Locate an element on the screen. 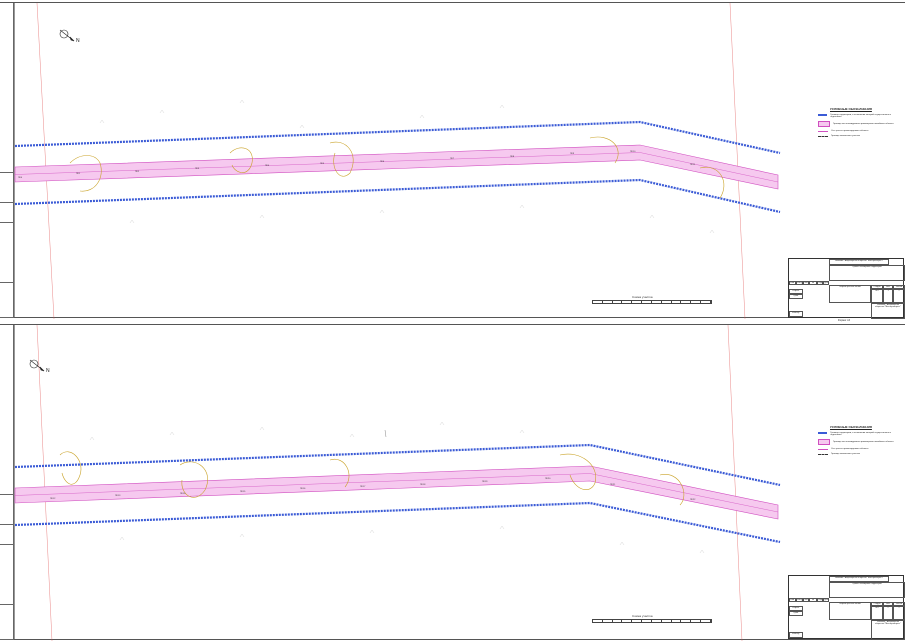 The height and width of the screenshot is (641, 905). svg-text: ПК21 is located at coordinates (613, 485).